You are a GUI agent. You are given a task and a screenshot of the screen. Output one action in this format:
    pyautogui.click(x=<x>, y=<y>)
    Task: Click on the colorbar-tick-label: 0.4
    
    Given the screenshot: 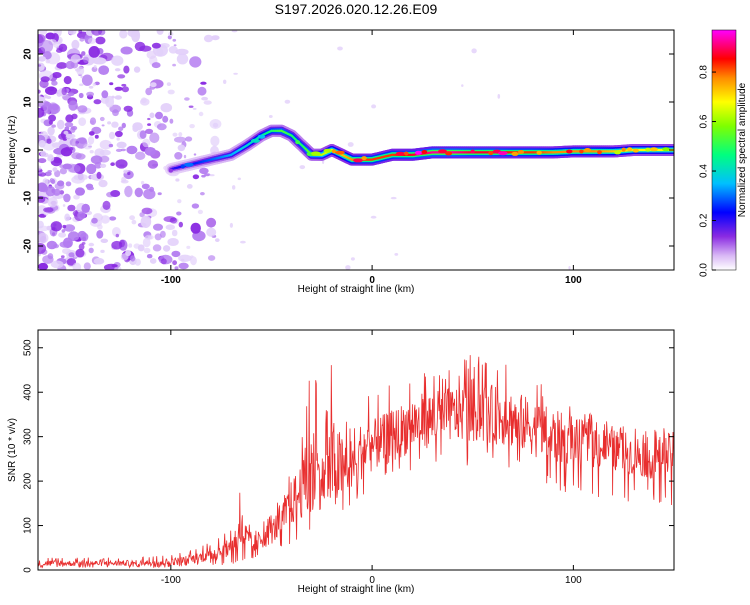 What is the action you would take?
    pyautogui.click(x=704, y=171)
    